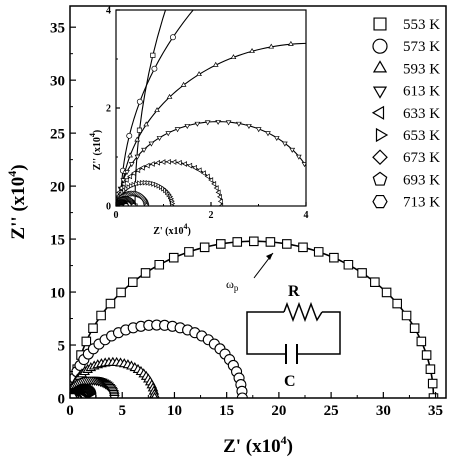 This screenshot has height=465, width=474. What do you see at coordinates (382, 135) in the screenshot?
I see `legend-marker-triangle-right` at bounding box center [382, 135].